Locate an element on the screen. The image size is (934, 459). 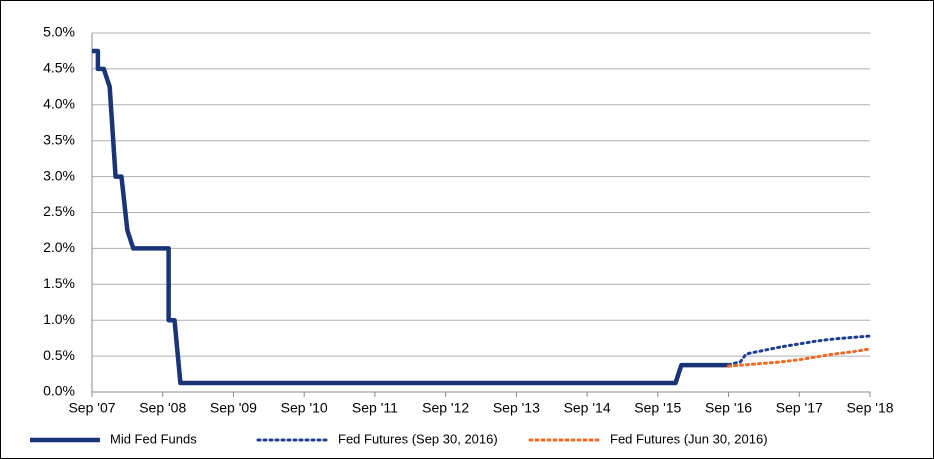
y-tick-label: 4.0% is located at coordinates (59, 104).